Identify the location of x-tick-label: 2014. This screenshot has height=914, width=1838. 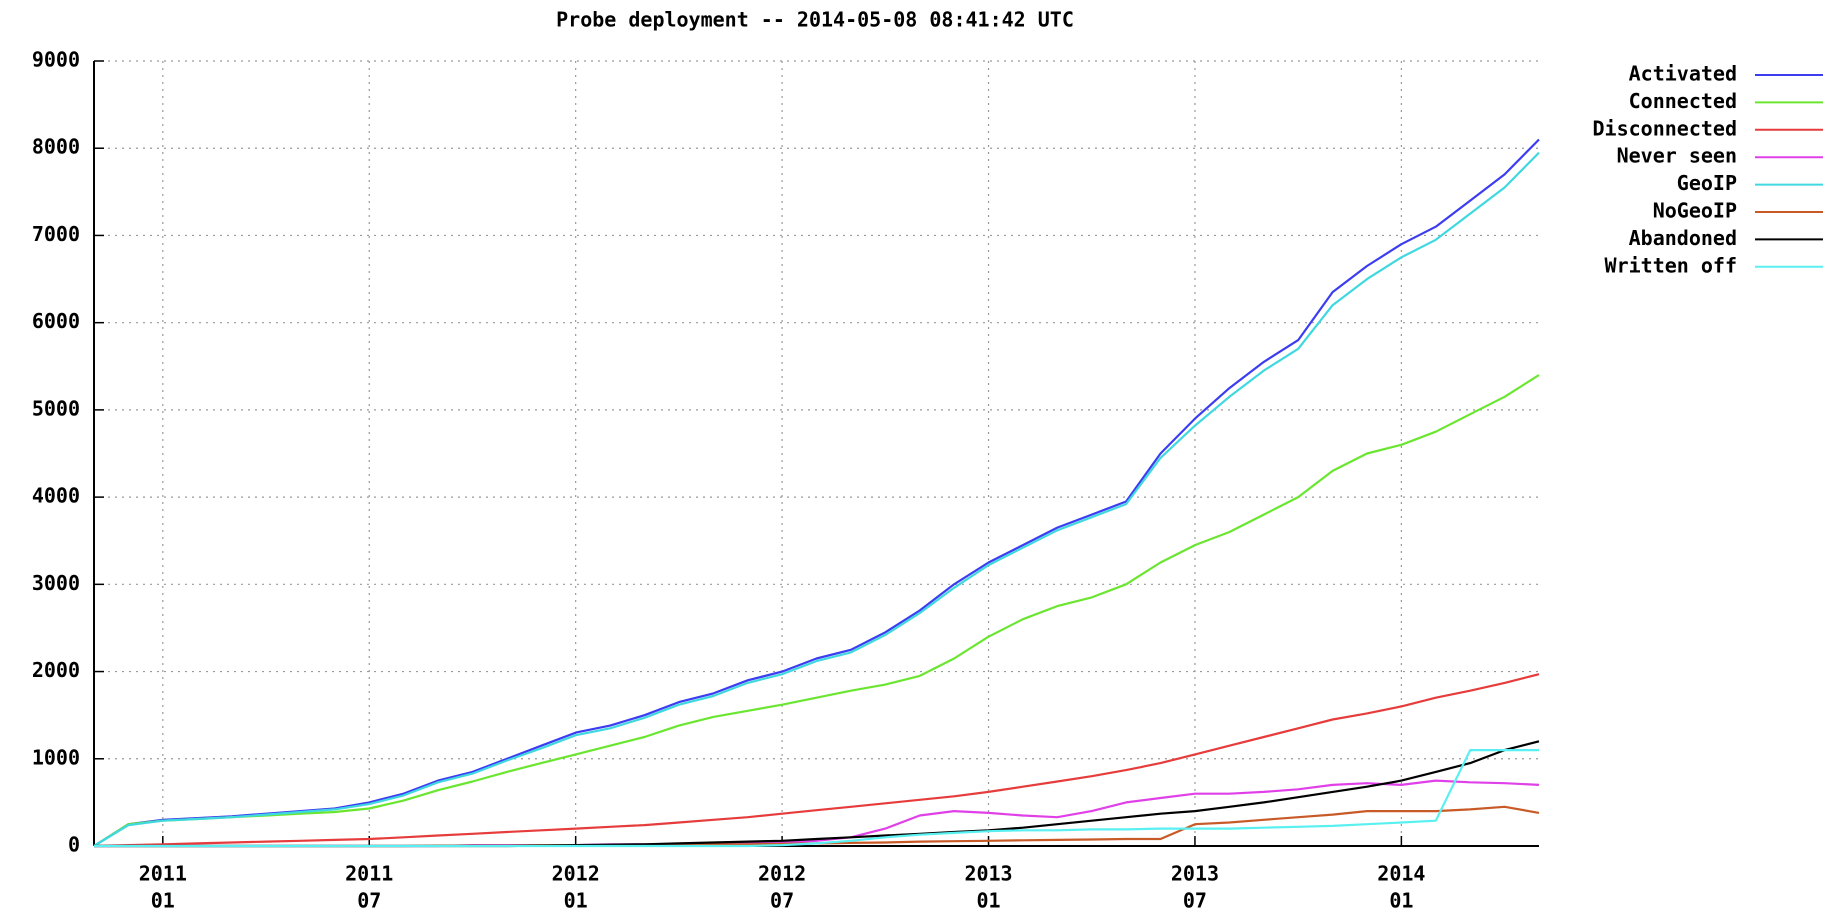
(1401, 874).